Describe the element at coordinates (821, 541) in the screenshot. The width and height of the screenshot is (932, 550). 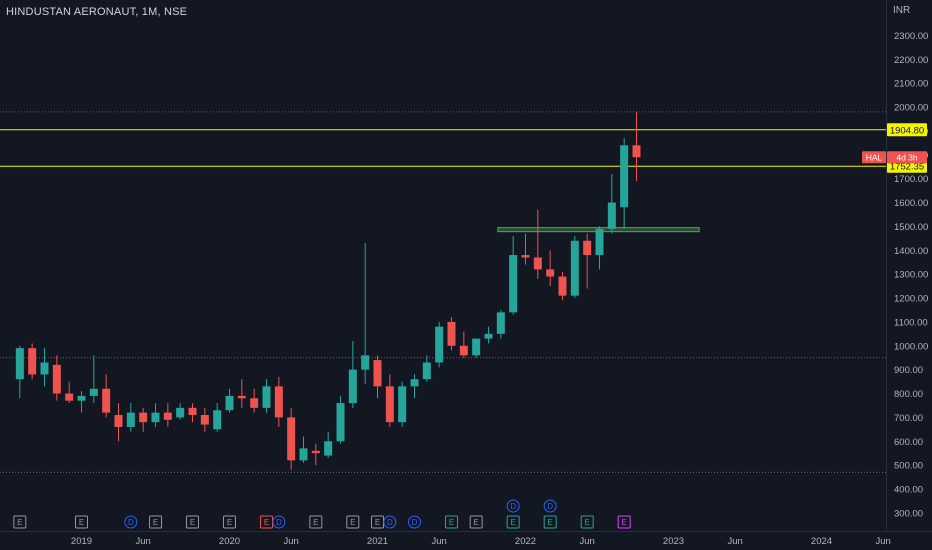
I see `x-tick-label: 2024` at that location.